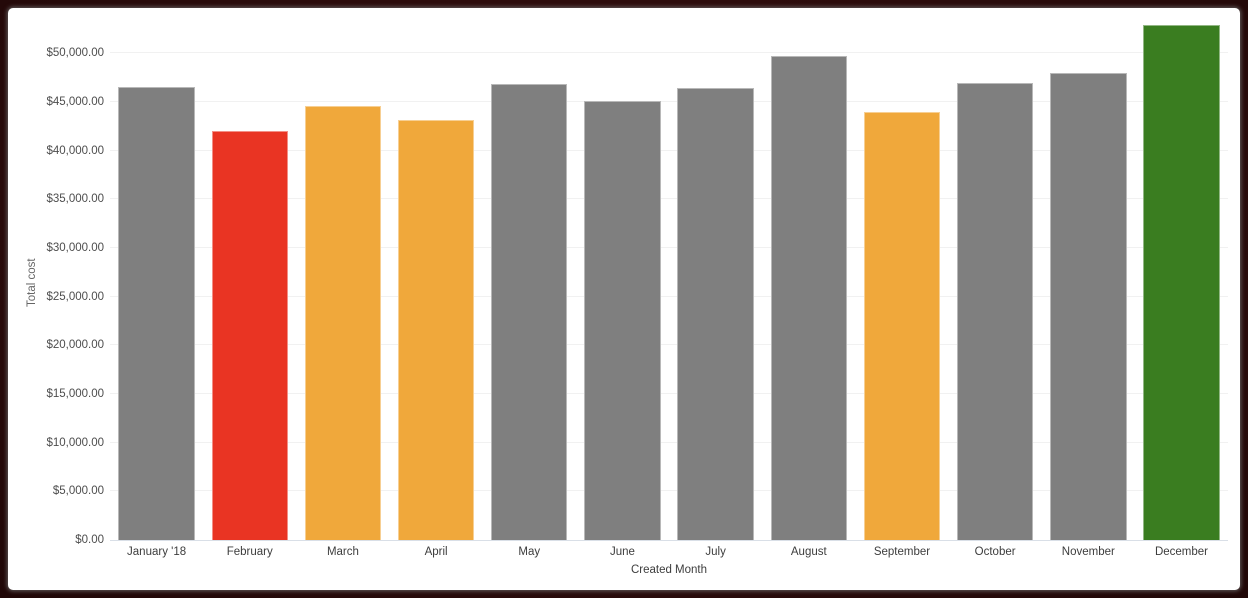  What do you see at coordinates (75, 150) in the screenshot?
I see `y-tick-label: $40,000.00` at bounding box center [75, 150].